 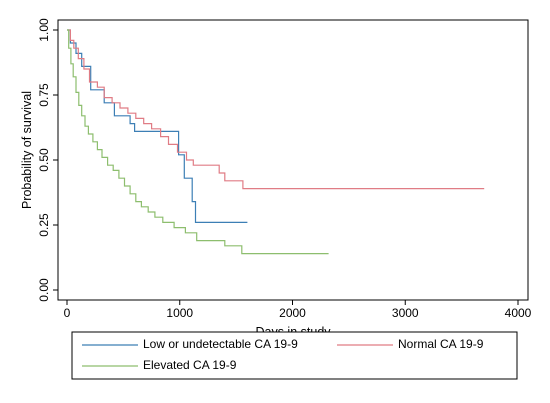 What do you see at coordinates (292, 313) in the screenshot?
I see `x-tick-label: 2000` at bounding box center [292, 313].